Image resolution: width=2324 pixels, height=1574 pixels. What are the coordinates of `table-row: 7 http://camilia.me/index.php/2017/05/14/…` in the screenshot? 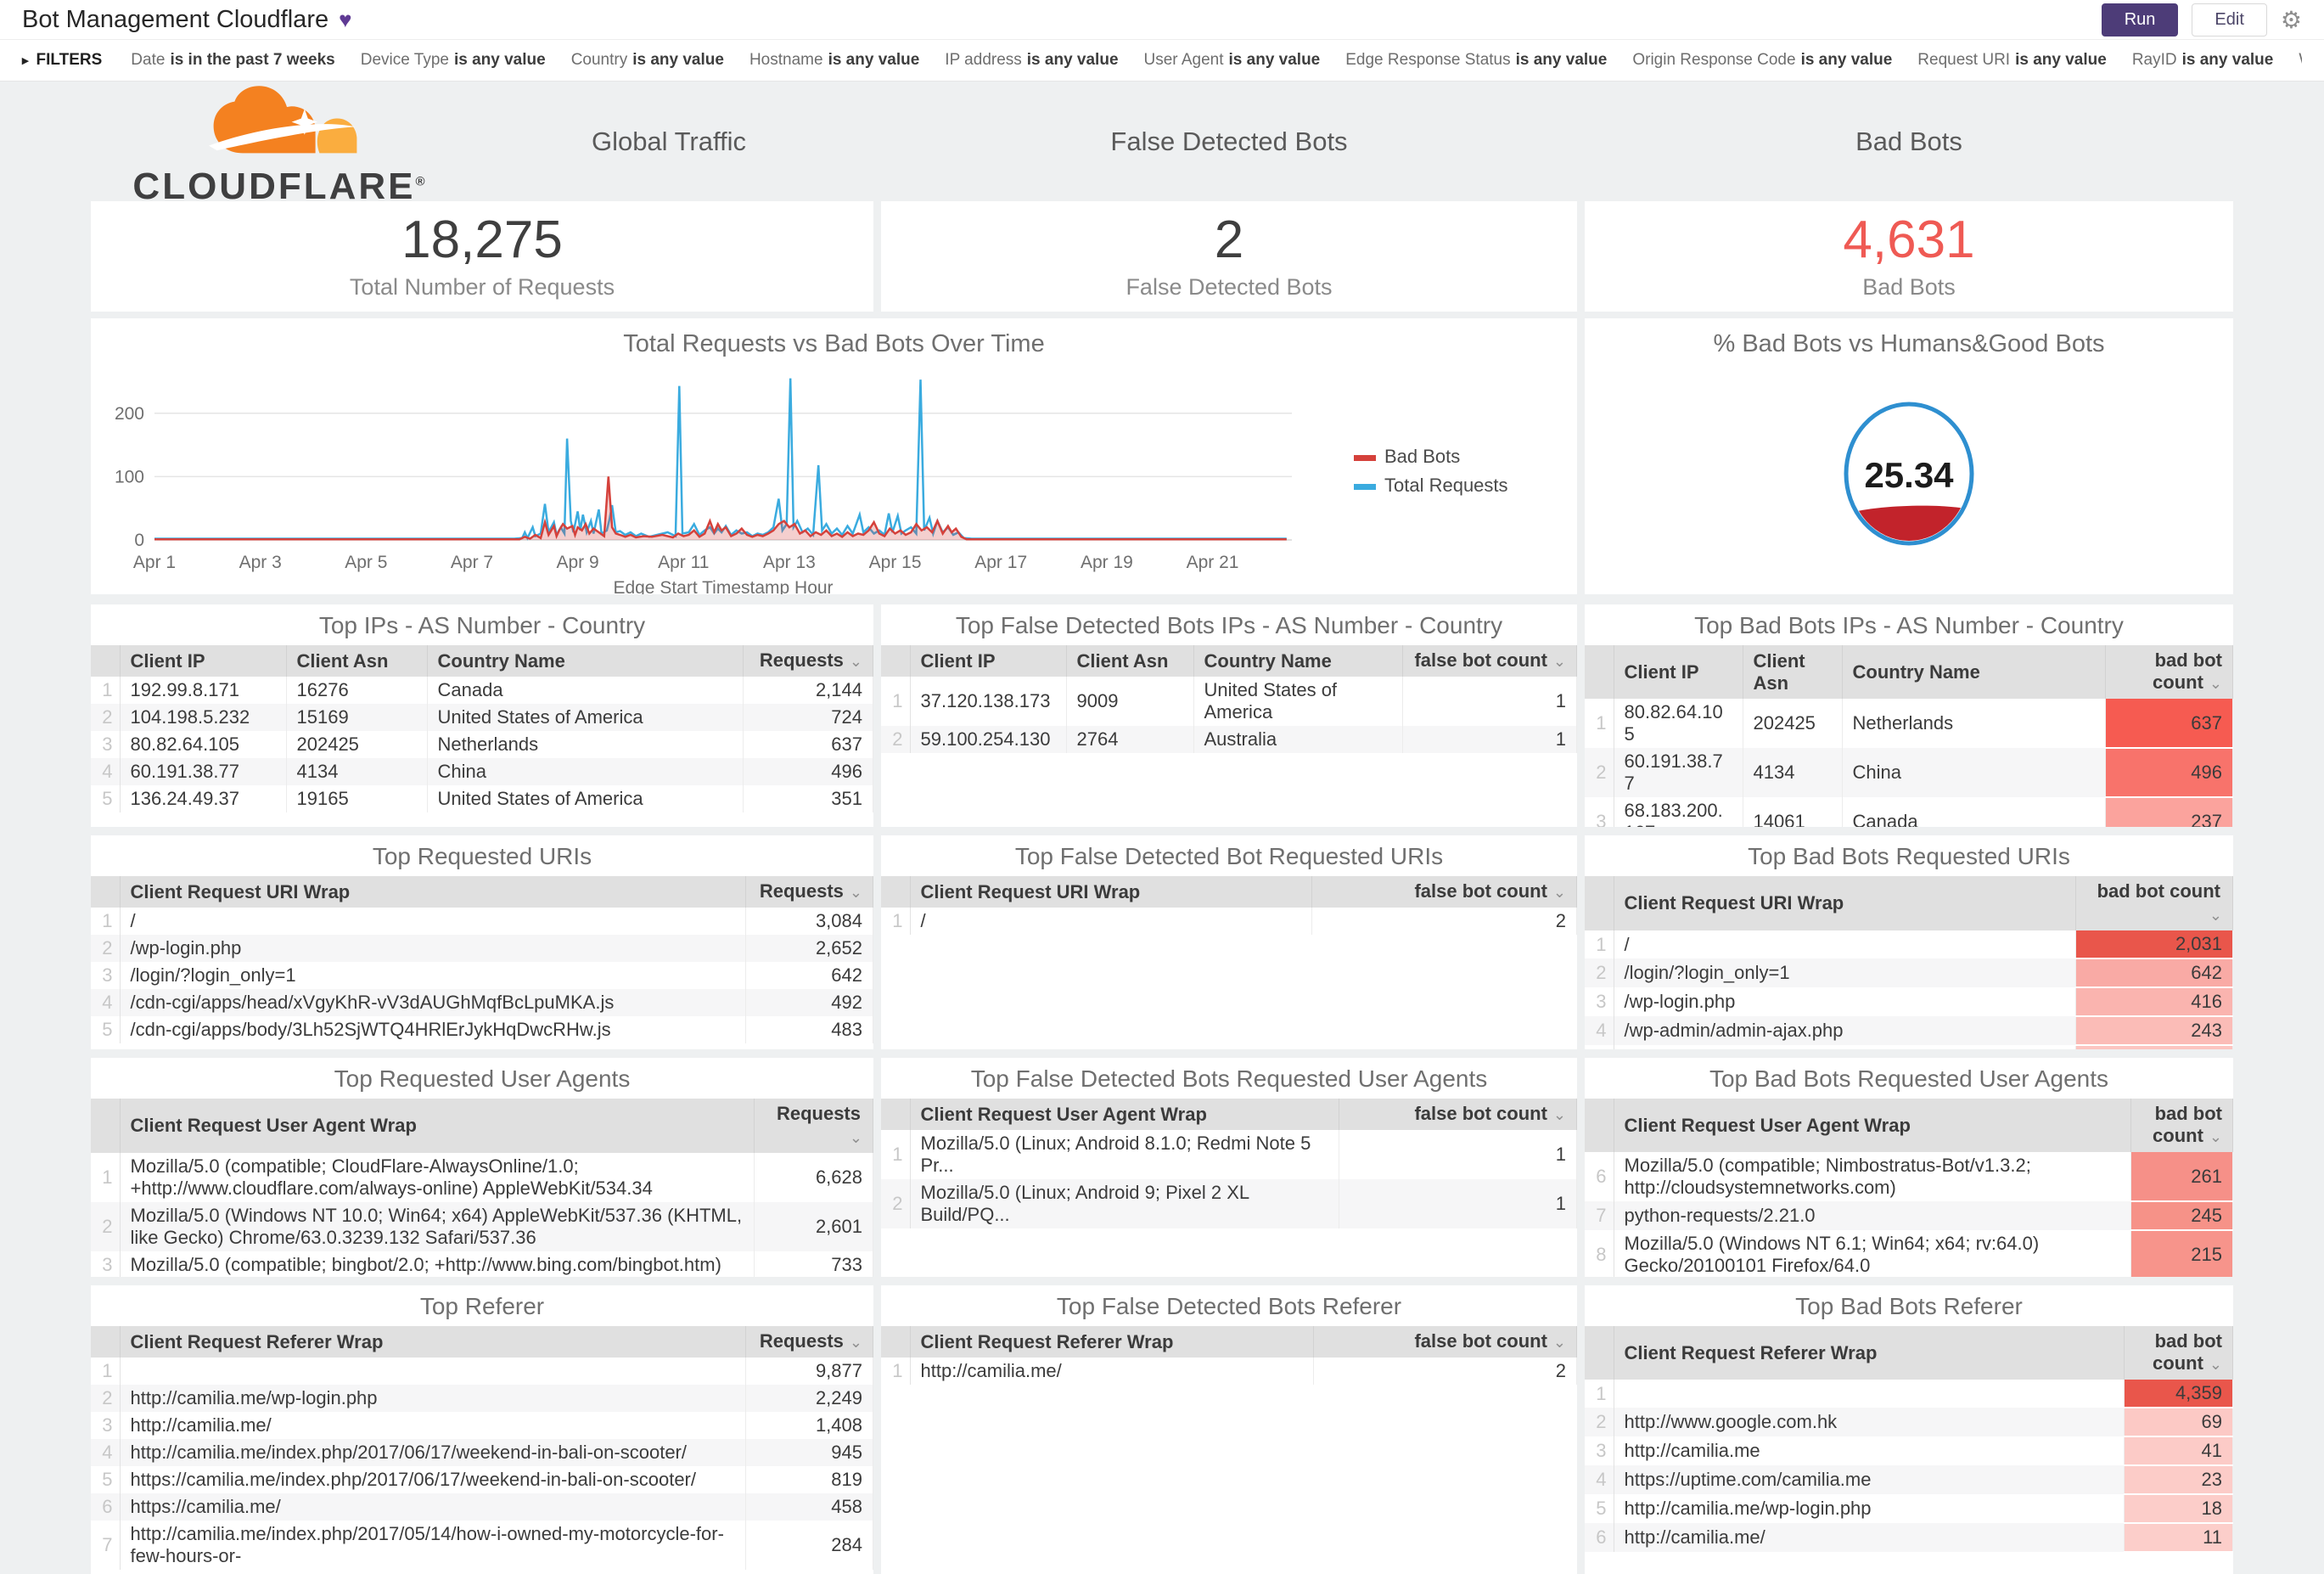 It's located at (482, 1546).